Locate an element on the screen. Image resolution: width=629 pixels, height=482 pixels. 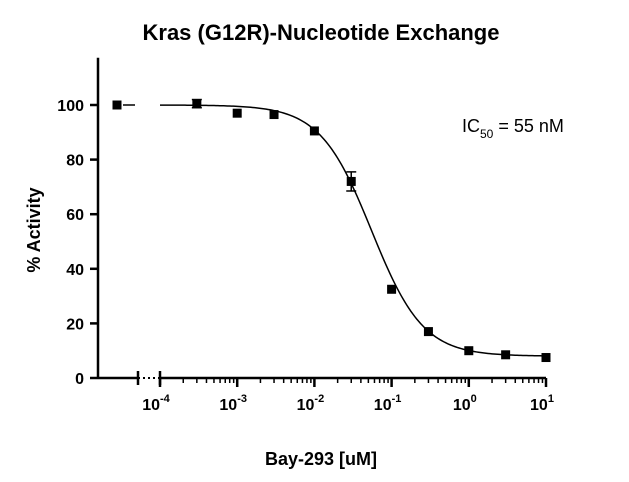
x-tick-label: 10⁻³ is located at coordinates (233, 403).